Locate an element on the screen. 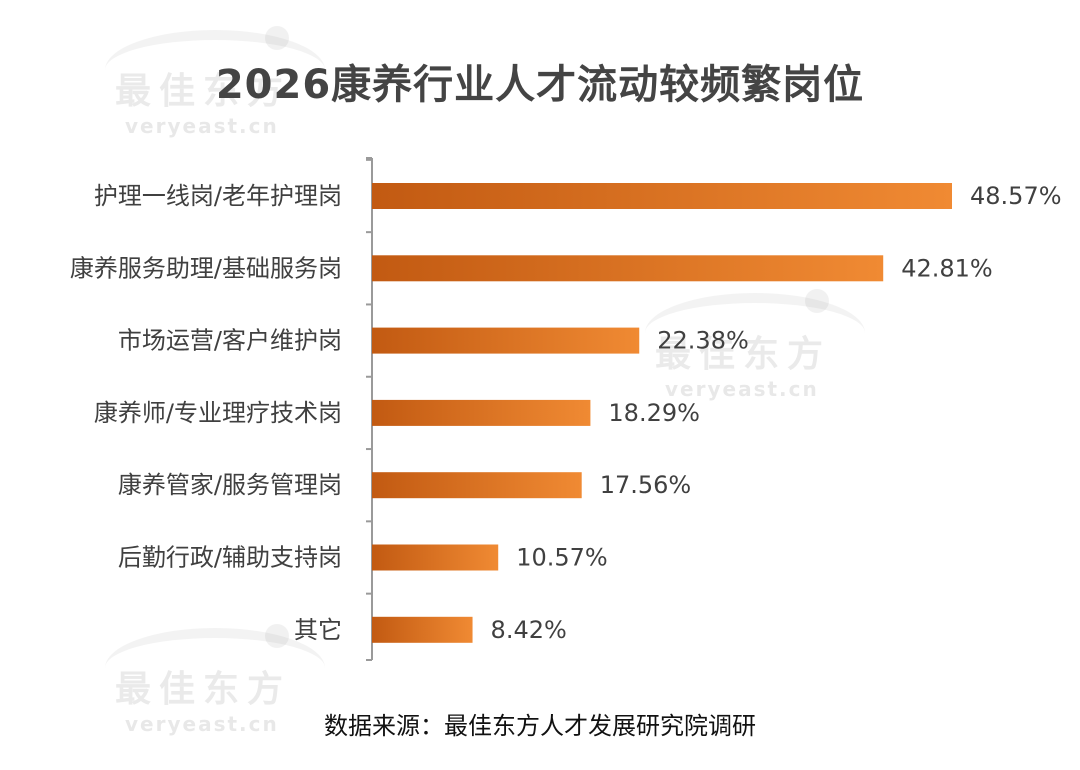 The height and width of the screenshot is (770, 1080). category-label: 康养师/专业理疗技术岗 is located at coordinates (218, 413).